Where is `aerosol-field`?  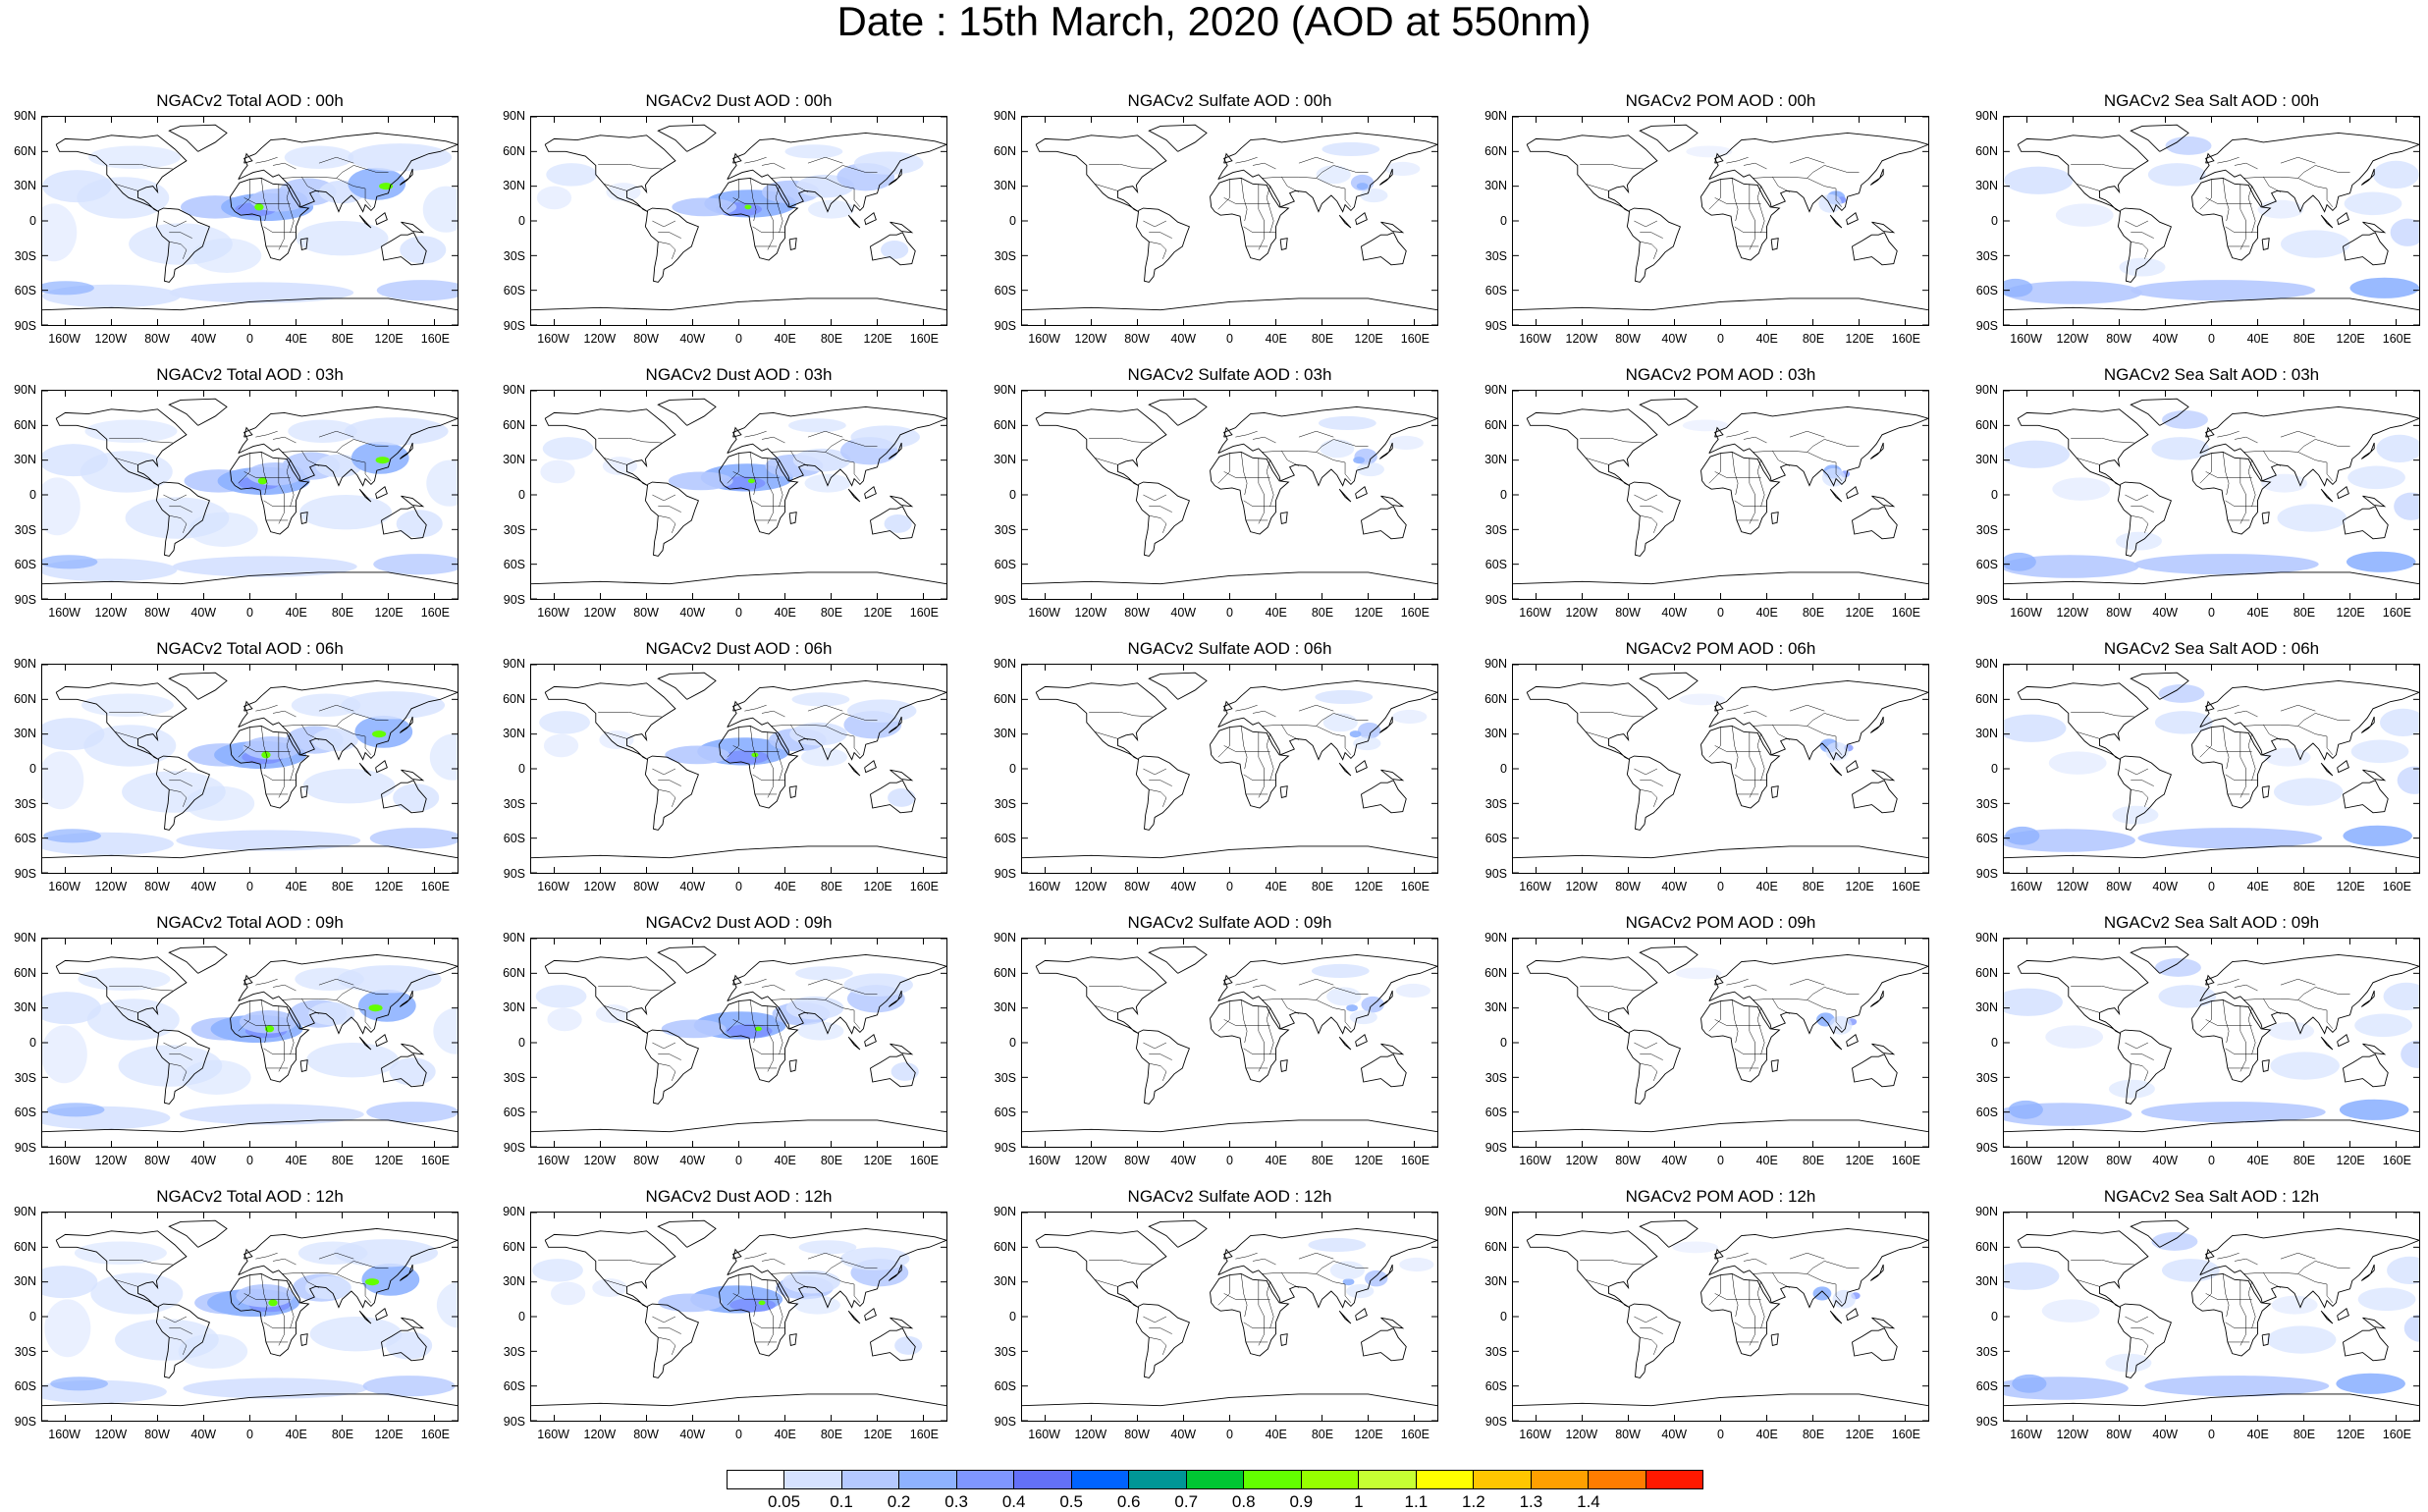 aerosol-field is located at coordinates (730, 201).